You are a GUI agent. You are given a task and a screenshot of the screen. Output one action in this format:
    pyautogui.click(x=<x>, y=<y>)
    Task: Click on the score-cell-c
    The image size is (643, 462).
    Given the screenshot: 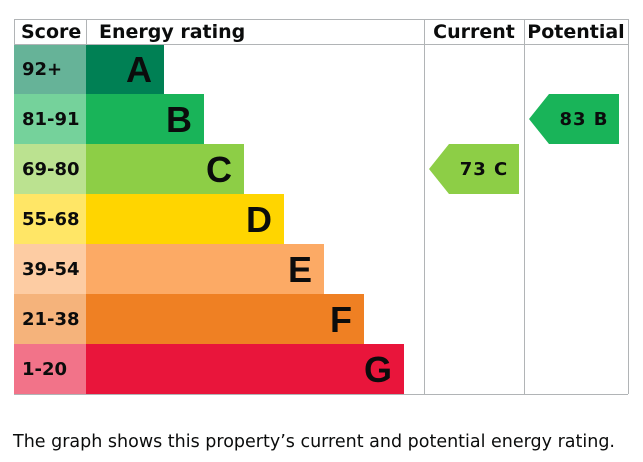 What is the action you would take?
    pyautogui.click(x=50, y=169)
    